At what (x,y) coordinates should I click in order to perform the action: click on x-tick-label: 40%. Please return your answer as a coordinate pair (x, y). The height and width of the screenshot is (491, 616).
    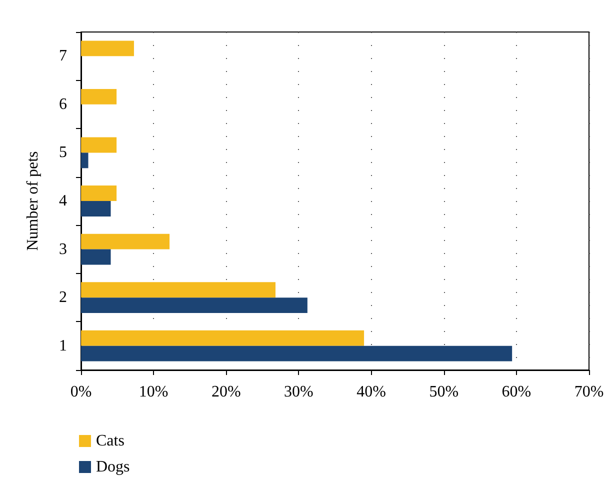
    Looking at the image, I should click on (371, 392).